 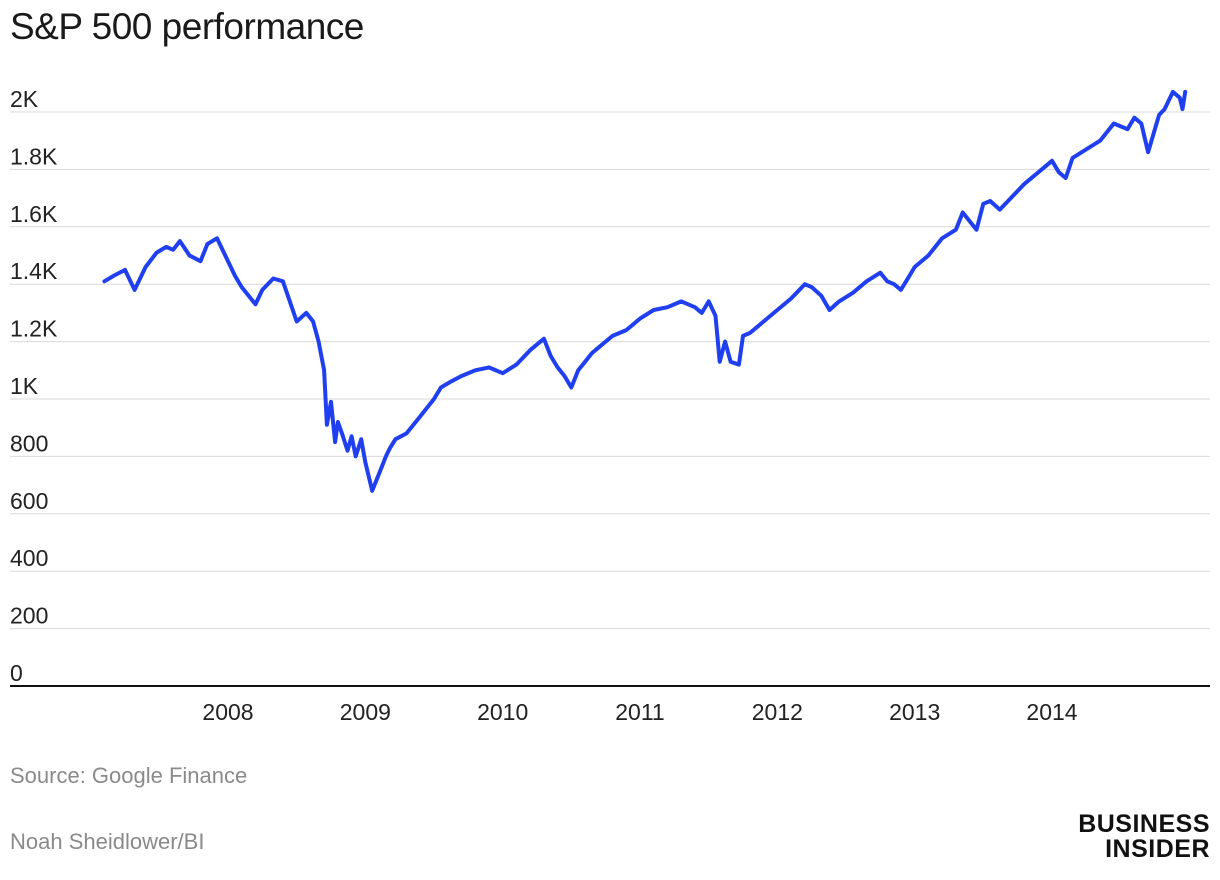 What do you see at coordinates (777, 712) in the screenshot?
I see `x-tick-label: 2012` at bounding box center [777, 712].